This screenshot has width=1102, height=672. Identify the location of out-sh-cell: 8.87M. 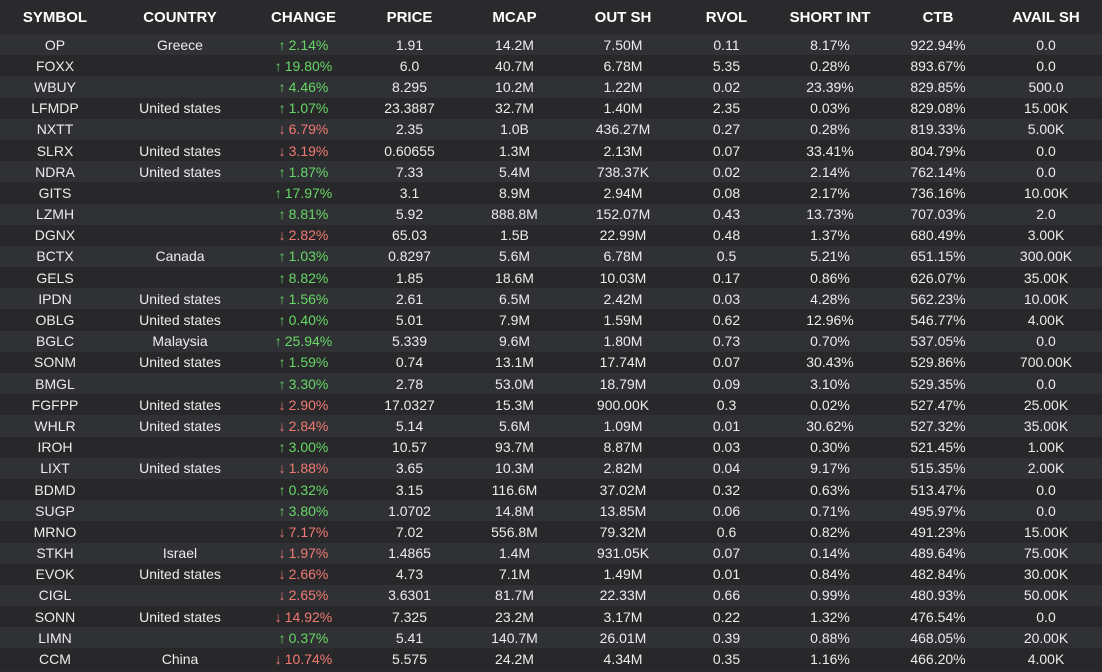
(623, 447).